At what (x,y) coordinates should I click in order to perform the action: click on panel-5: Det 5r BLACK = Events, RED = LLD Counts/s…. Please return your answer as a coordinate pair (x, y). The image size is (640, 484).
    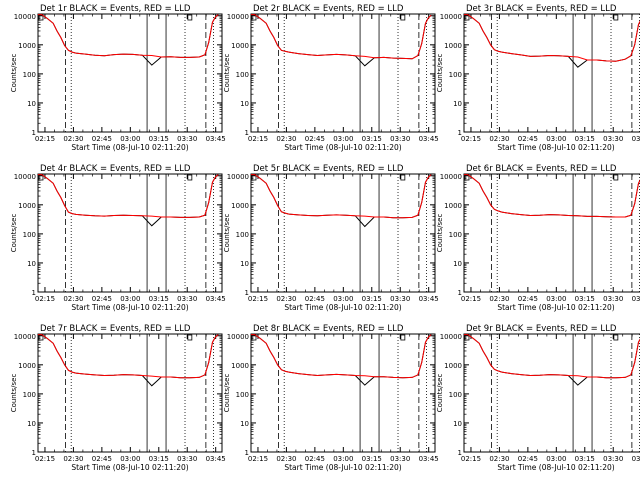
    Looking at the image, I should click on (331, 238).